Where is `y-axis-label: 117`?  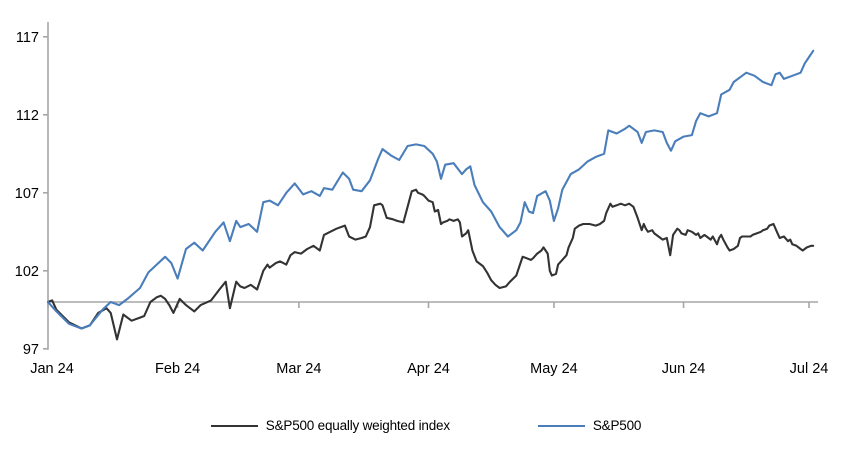 y-axis-label: 117 is located at coordinates (27, 38).